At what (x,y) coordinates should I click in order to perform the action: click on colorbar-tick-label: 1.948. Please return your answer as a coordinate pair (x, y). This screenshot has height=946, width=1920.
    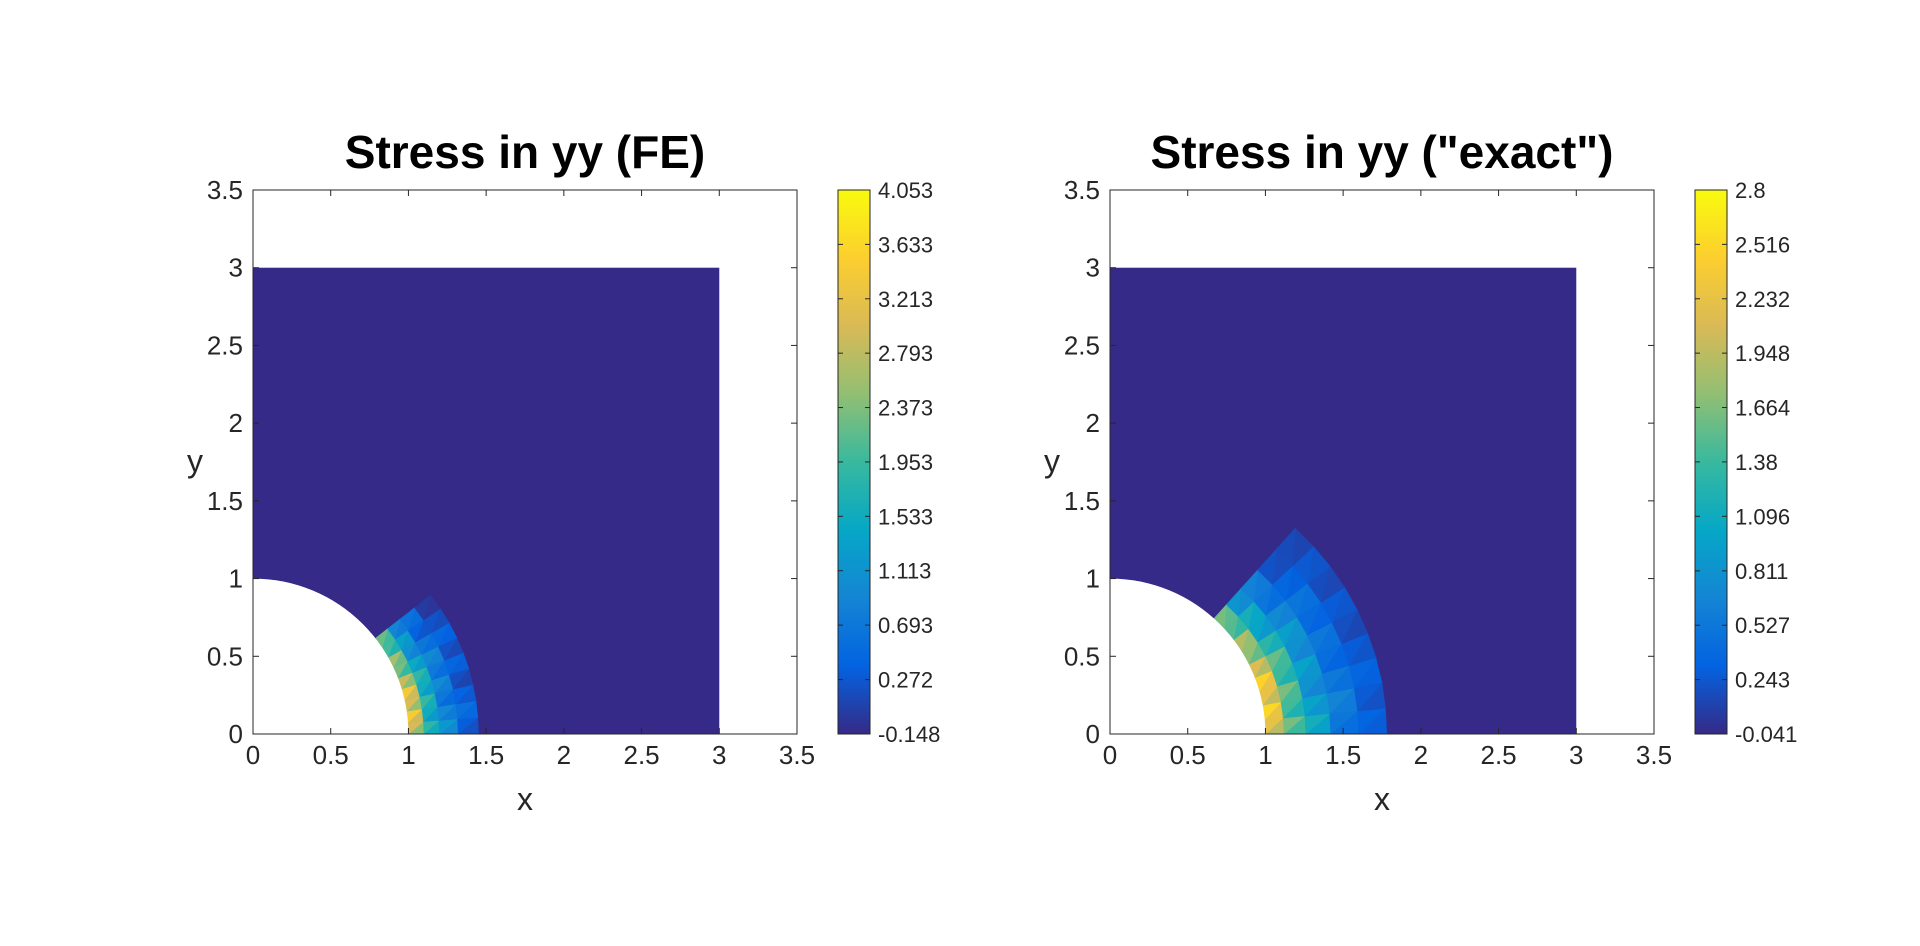
    Looking at the image, I should click on (1762, 353).